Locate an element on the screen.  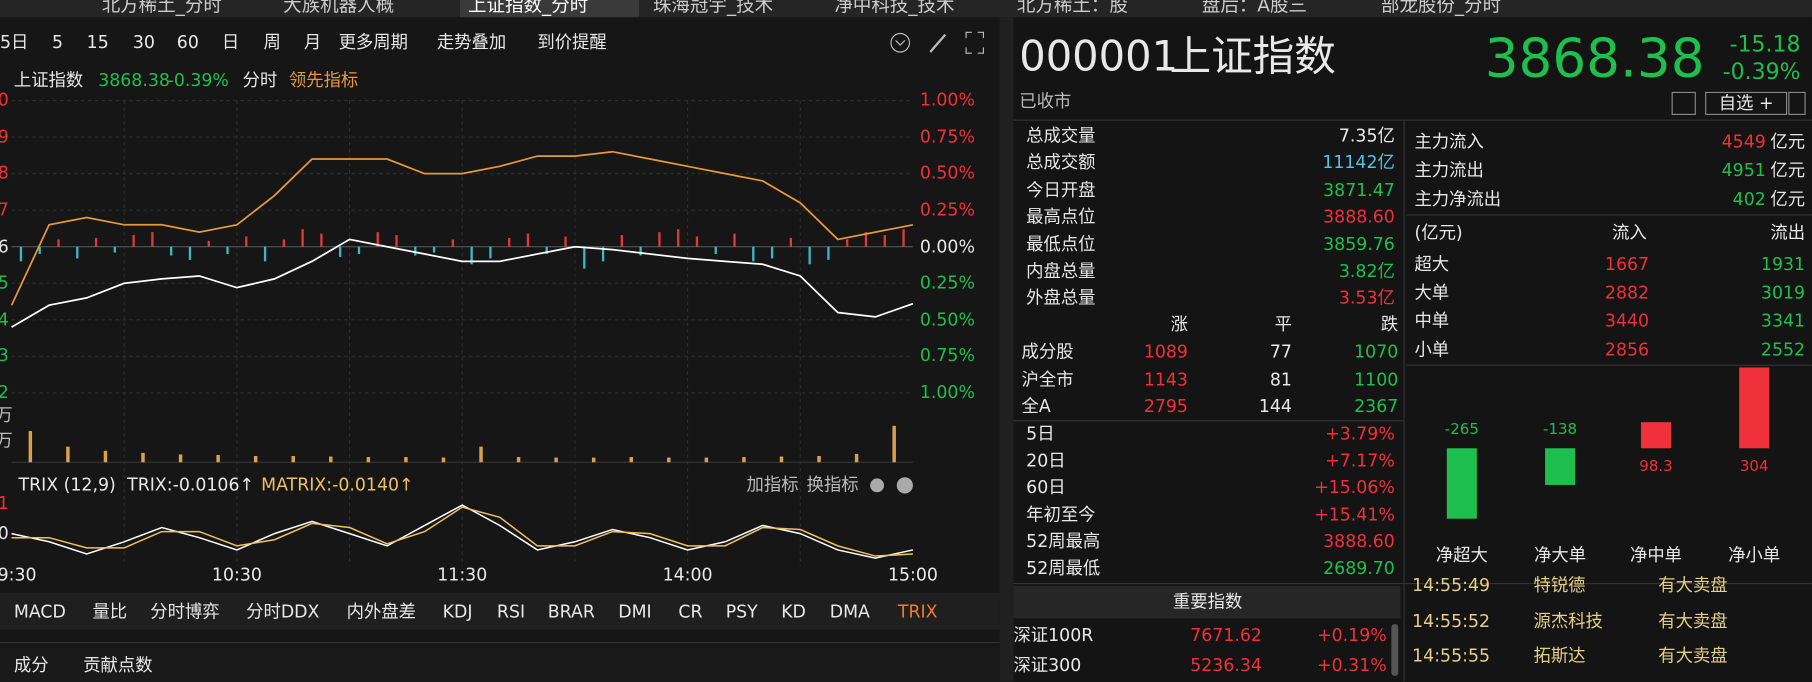
legend-series: 领先指标 is located at coordinates (323, 80).